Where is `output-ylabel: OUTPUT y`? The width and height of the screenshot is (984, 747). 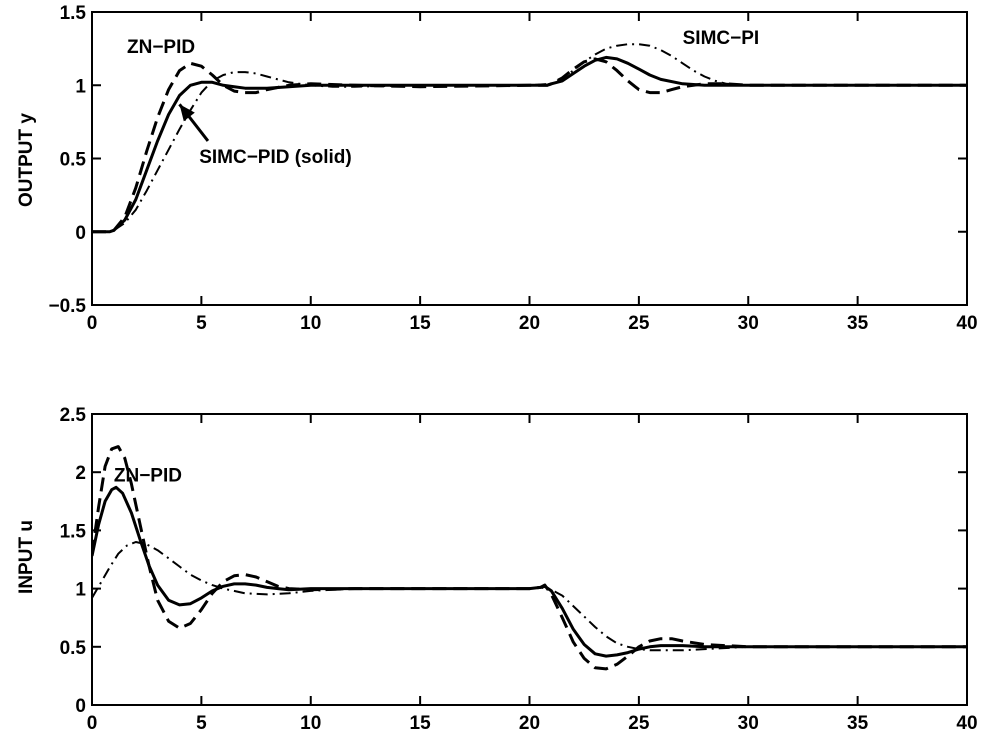 output-ylabel: OUTPUT y is located at coordinates (26, 160).